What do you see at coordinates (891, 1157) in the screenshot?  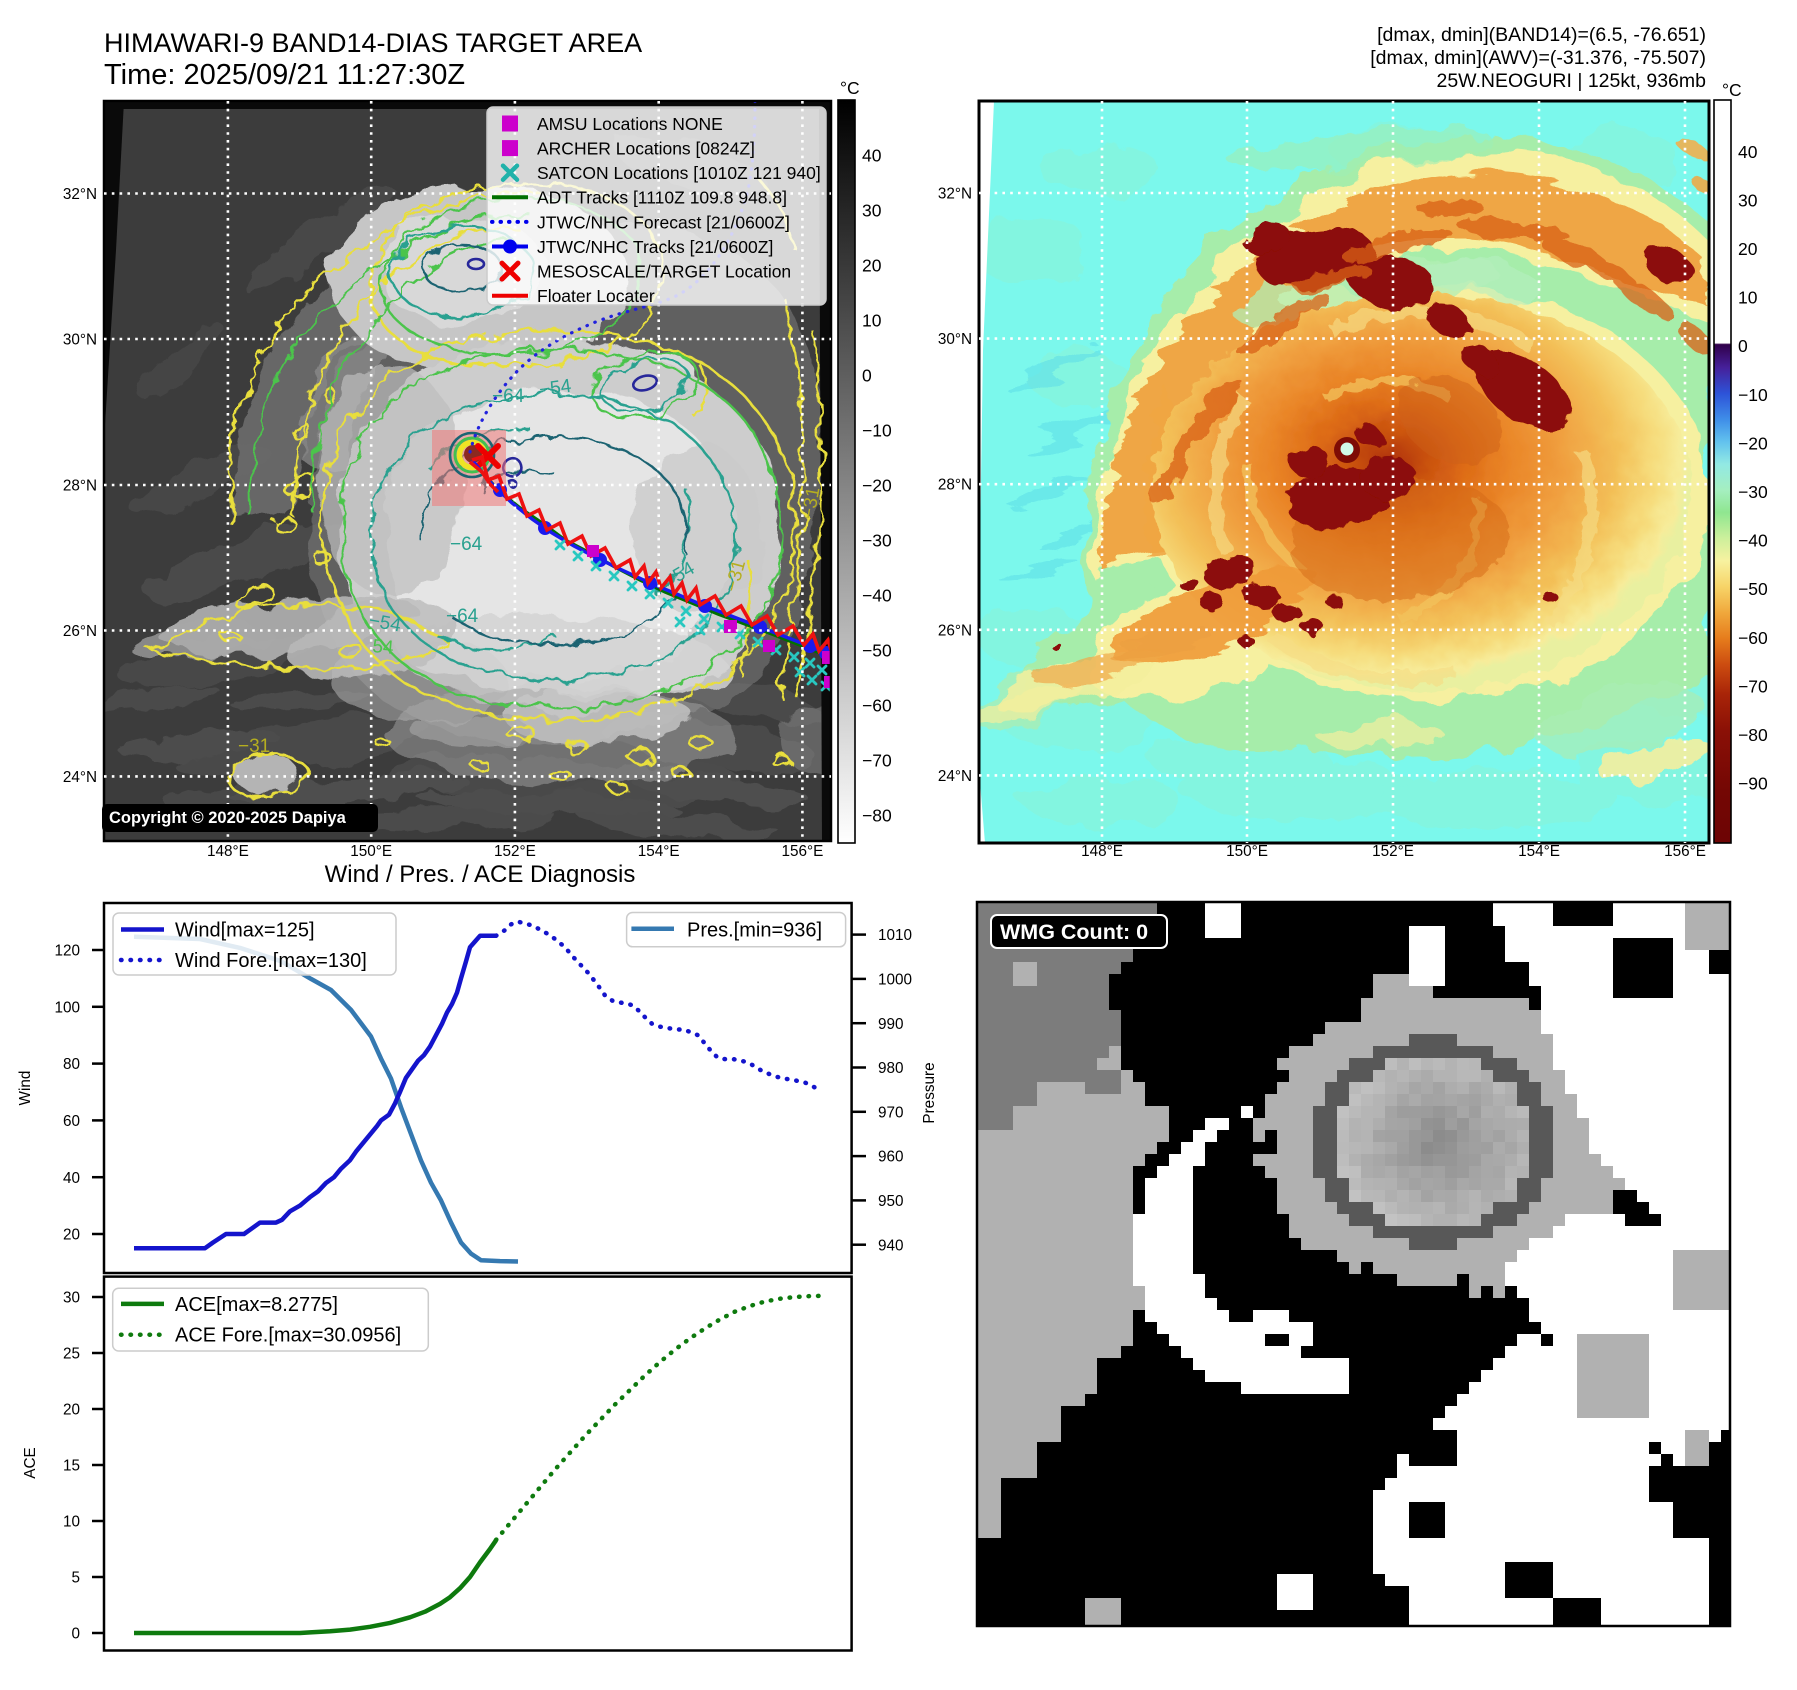 I see `svg-text: 960` at bounding box center [891, 1157].